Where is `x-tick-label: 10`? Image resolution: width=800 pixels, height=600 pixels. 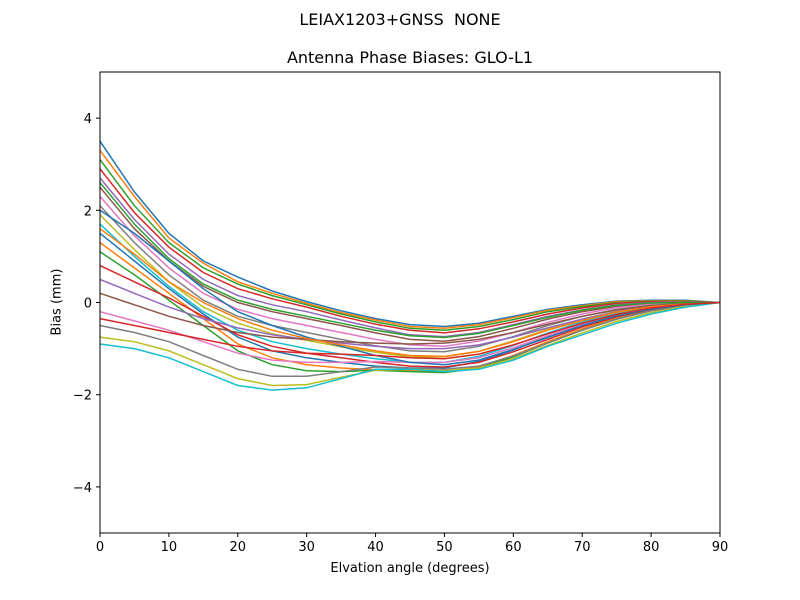 x-tick-label: 10 is located at coordinates (169, 547).